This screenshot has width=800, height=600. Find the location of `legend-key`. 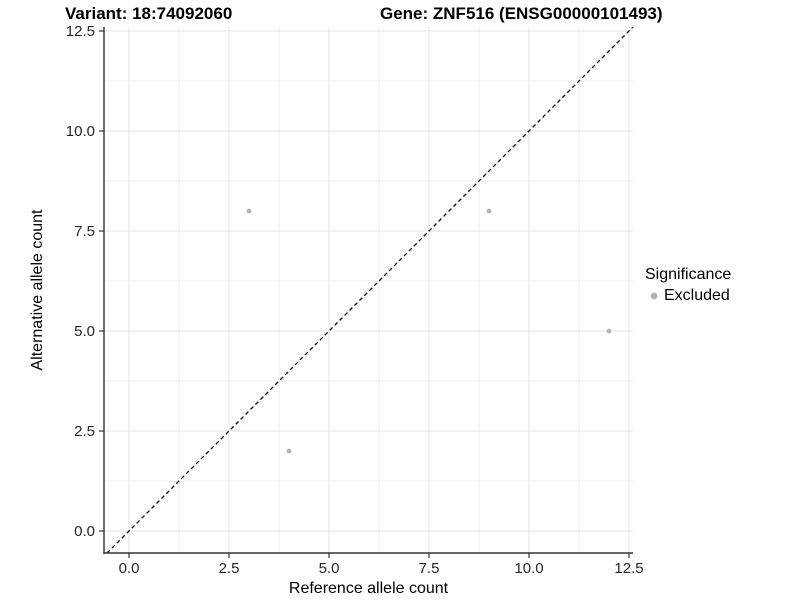

legend-key is located at coordinates (653, 296).